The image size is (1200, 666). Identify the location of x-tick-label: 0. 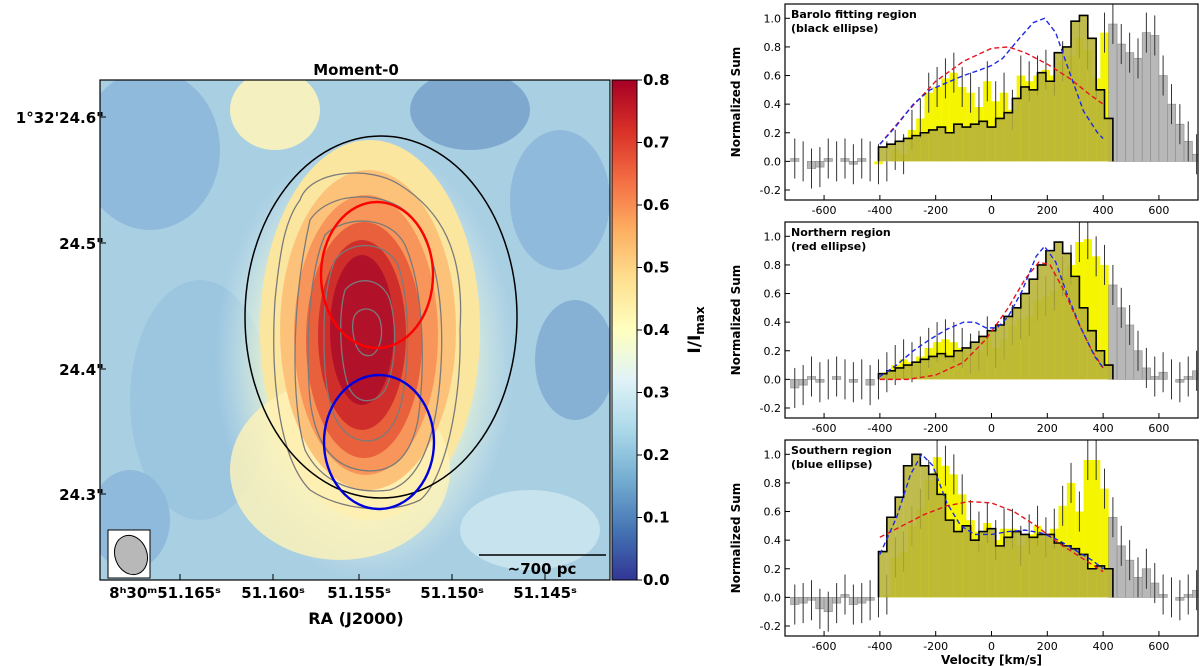
(991, 646).